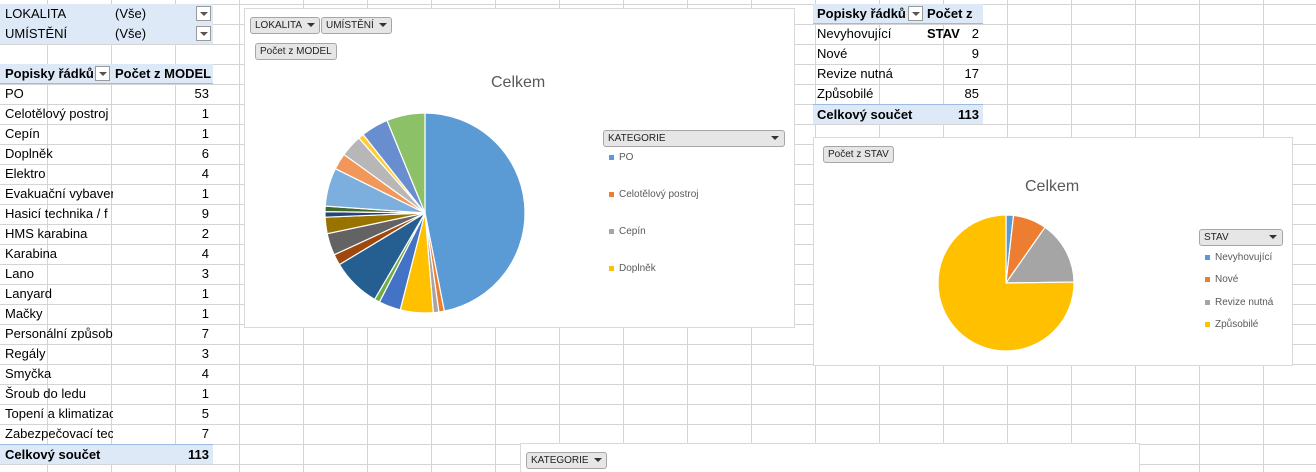 The image size is (1316, 472). I want to click on legend-item: Doplněk, so click(632, 268).